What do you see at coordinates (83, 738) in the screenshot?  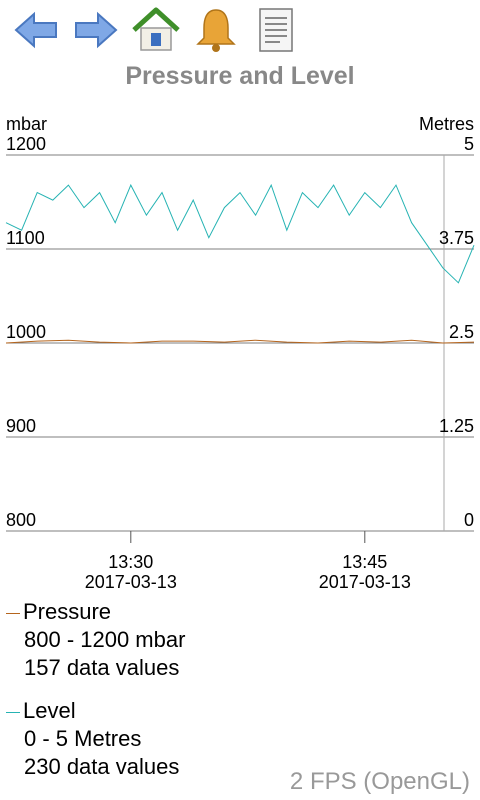 I see `legend-level-range: 0 - 5 Metres` at bounding box center [83, 738].